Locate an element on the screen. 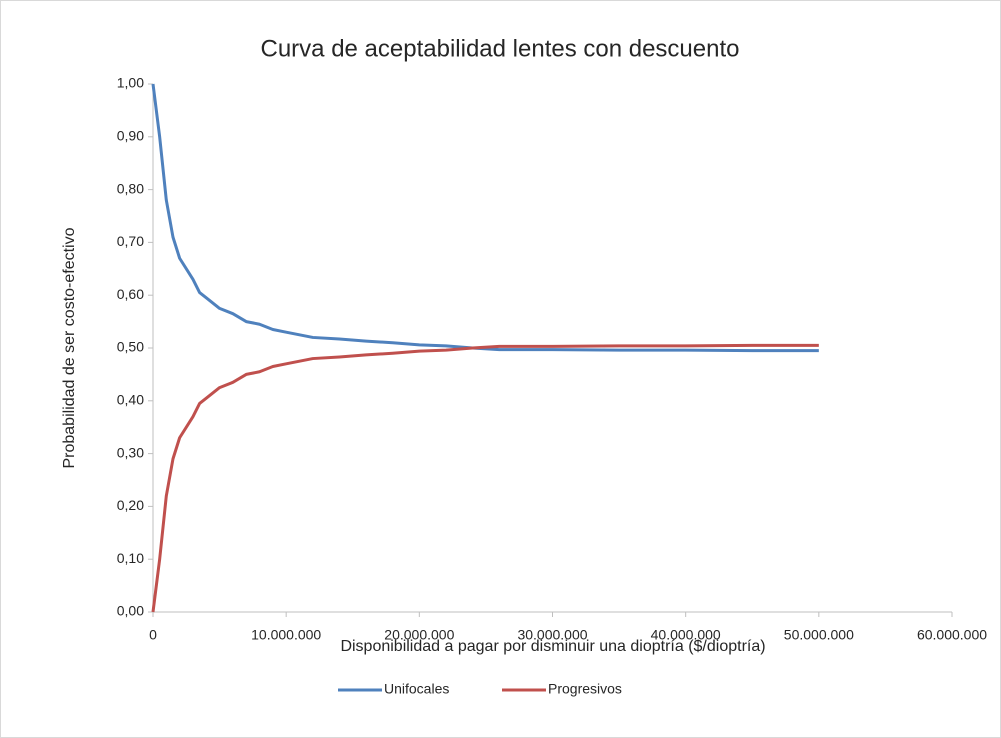 Image resolution: width=1001 pixels, height=738 pixels. y-tick-label: 0,60 is located at coordinates (130, 294).